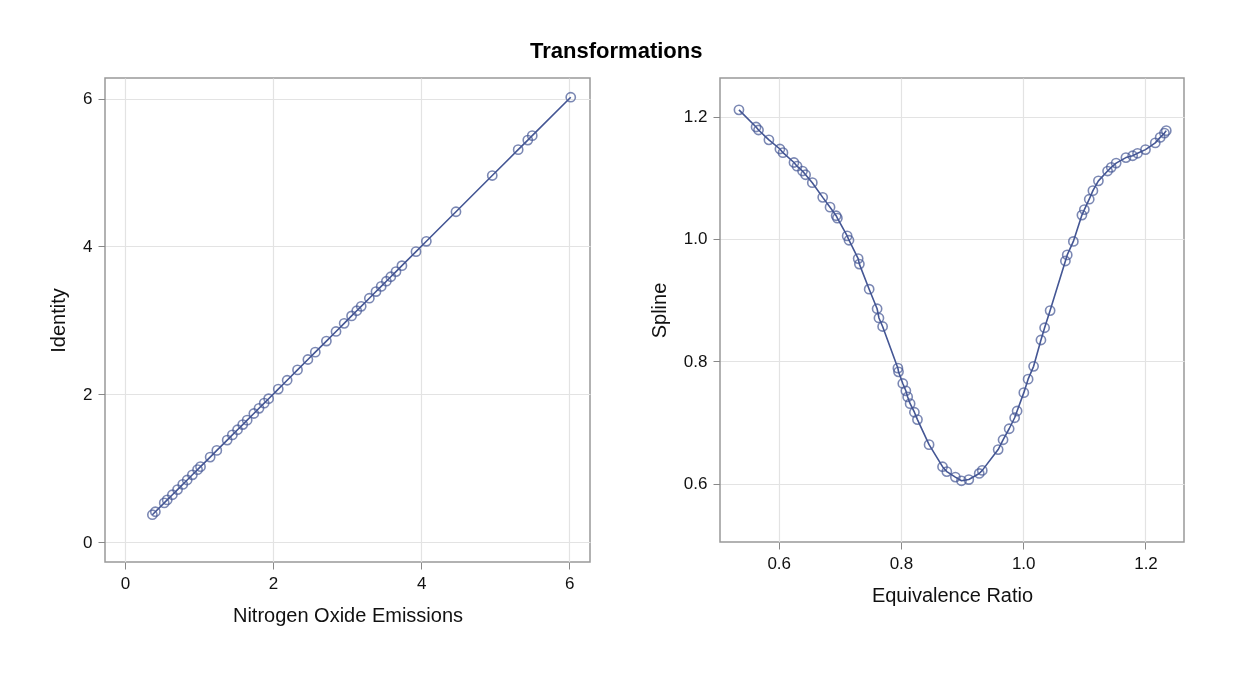 This screenshot has width=1236, height=694. Describe the element at coordinates (695, 239) in the screenshot. I see `y-tick-label: 1.0` at that location.